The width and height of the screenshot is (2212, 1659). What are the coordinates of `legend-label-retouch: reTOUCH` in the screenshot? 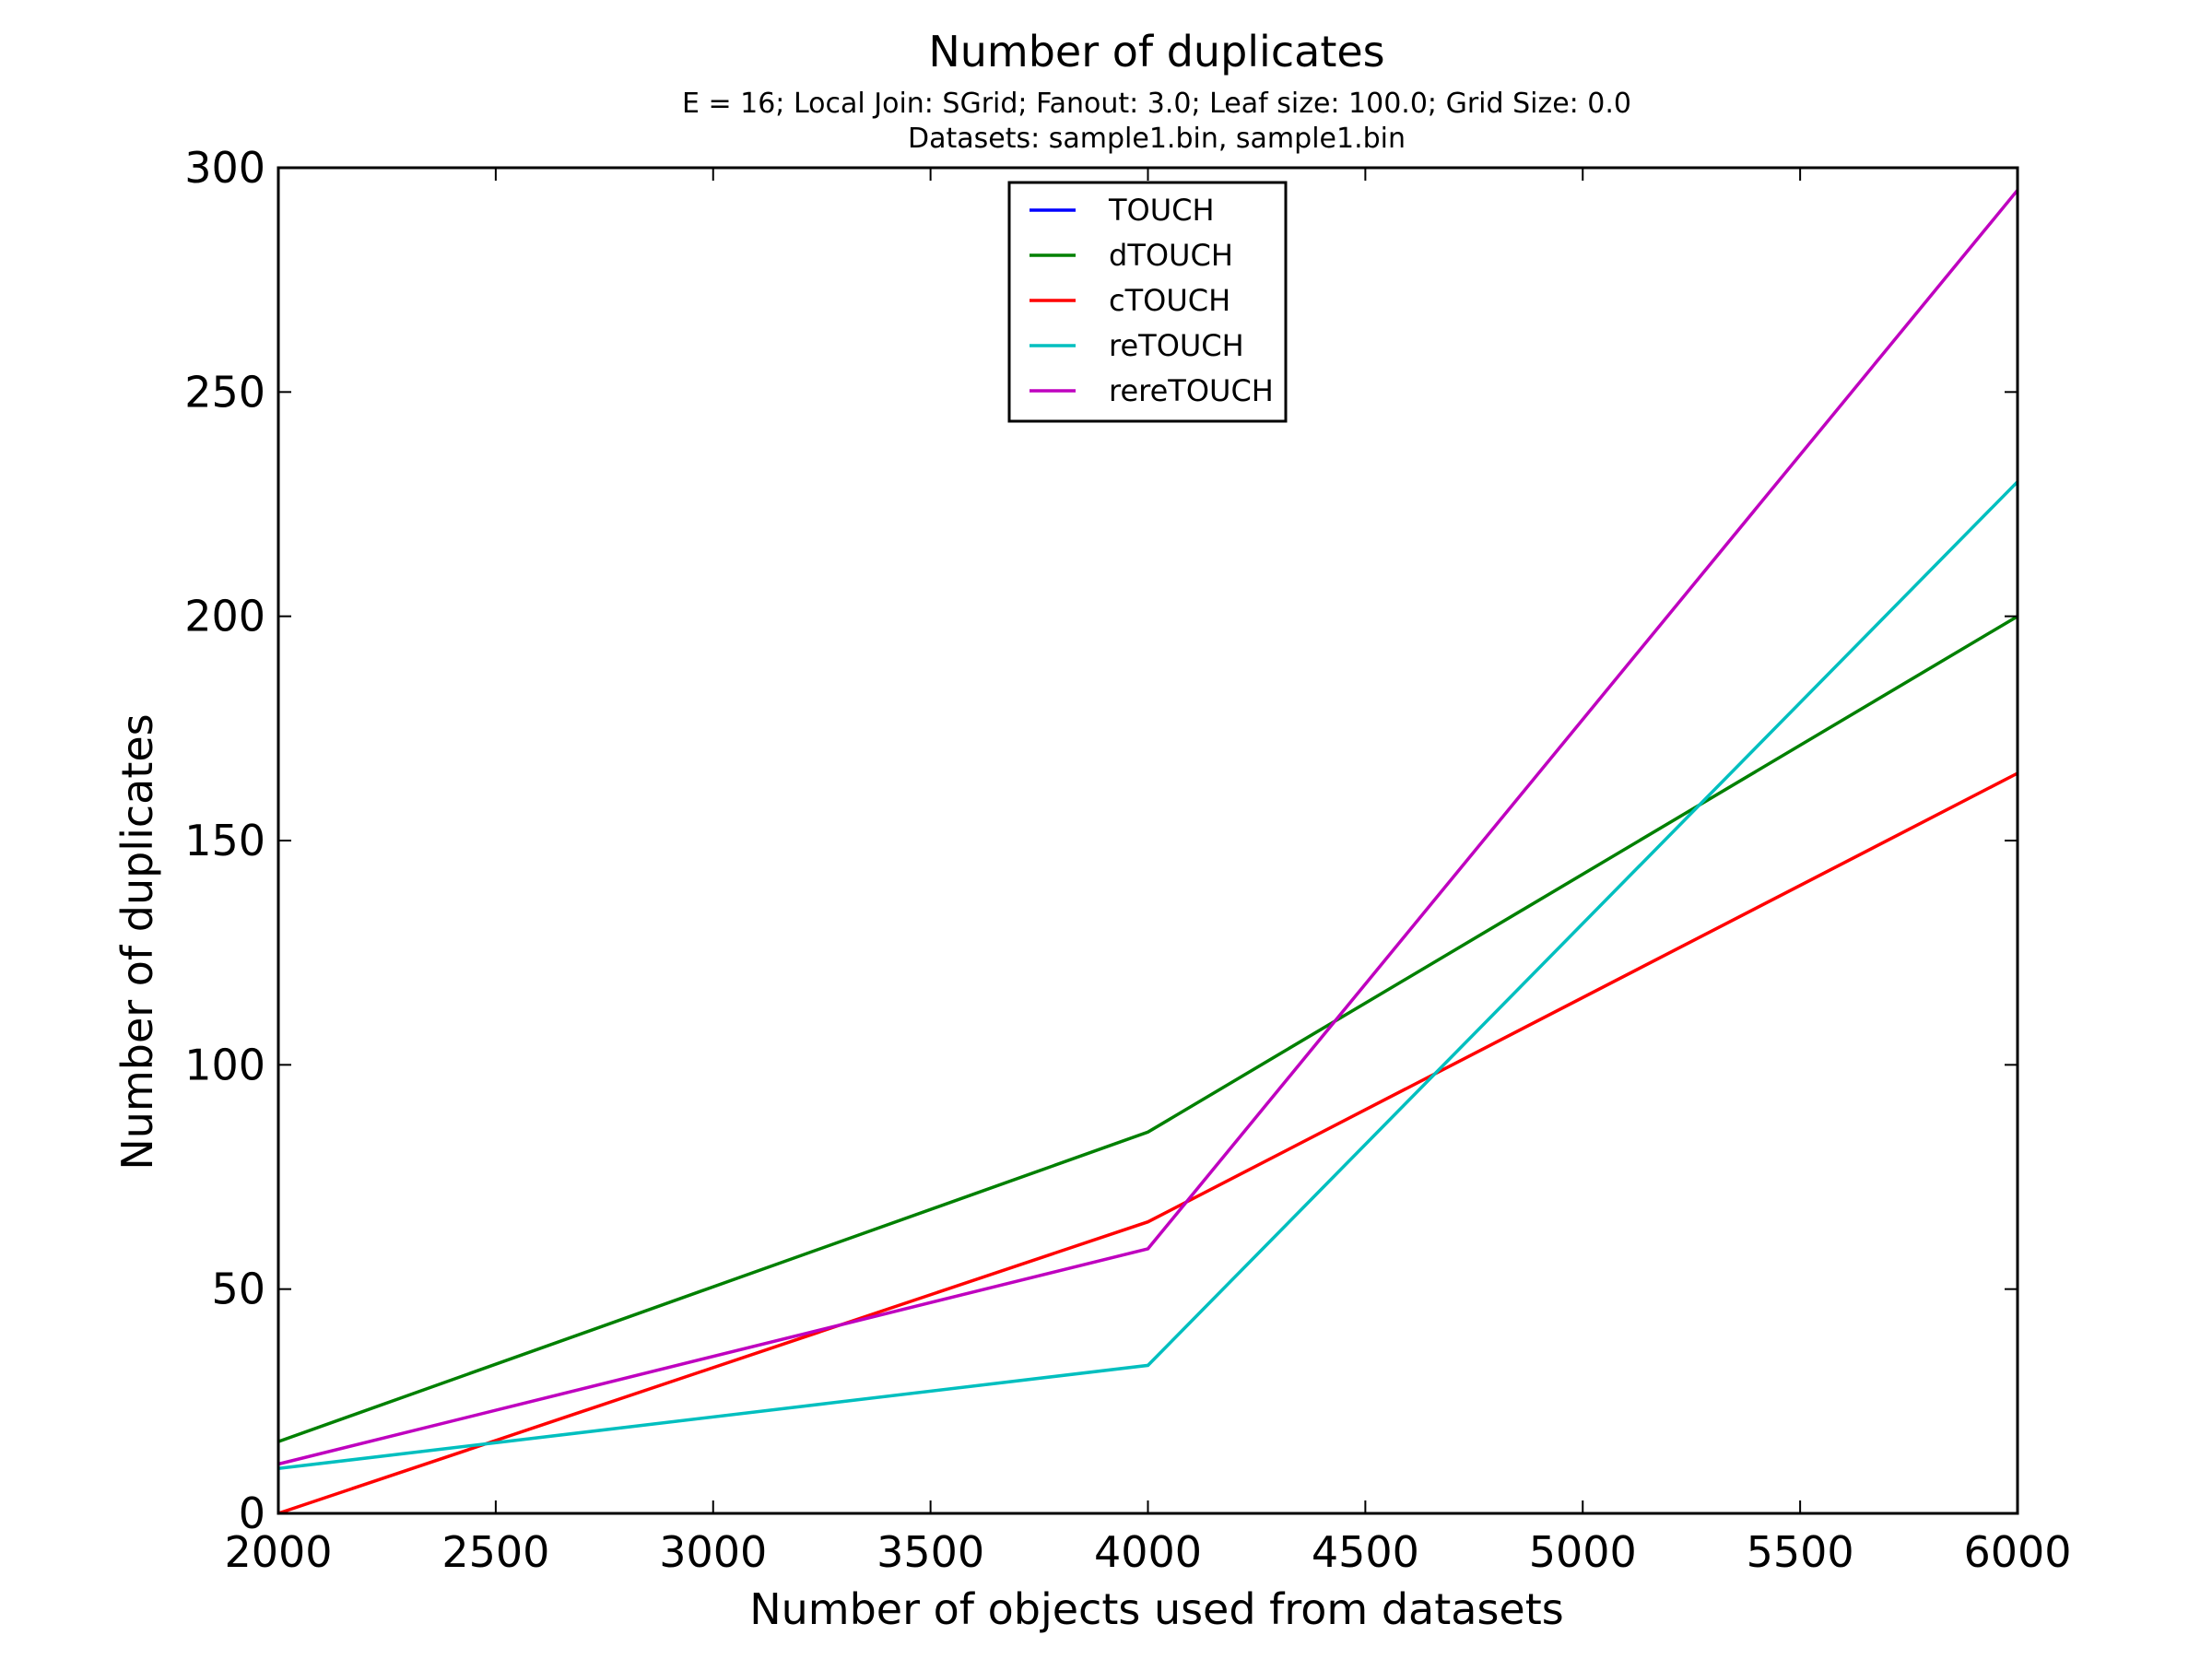 It's located at (1176, 345).